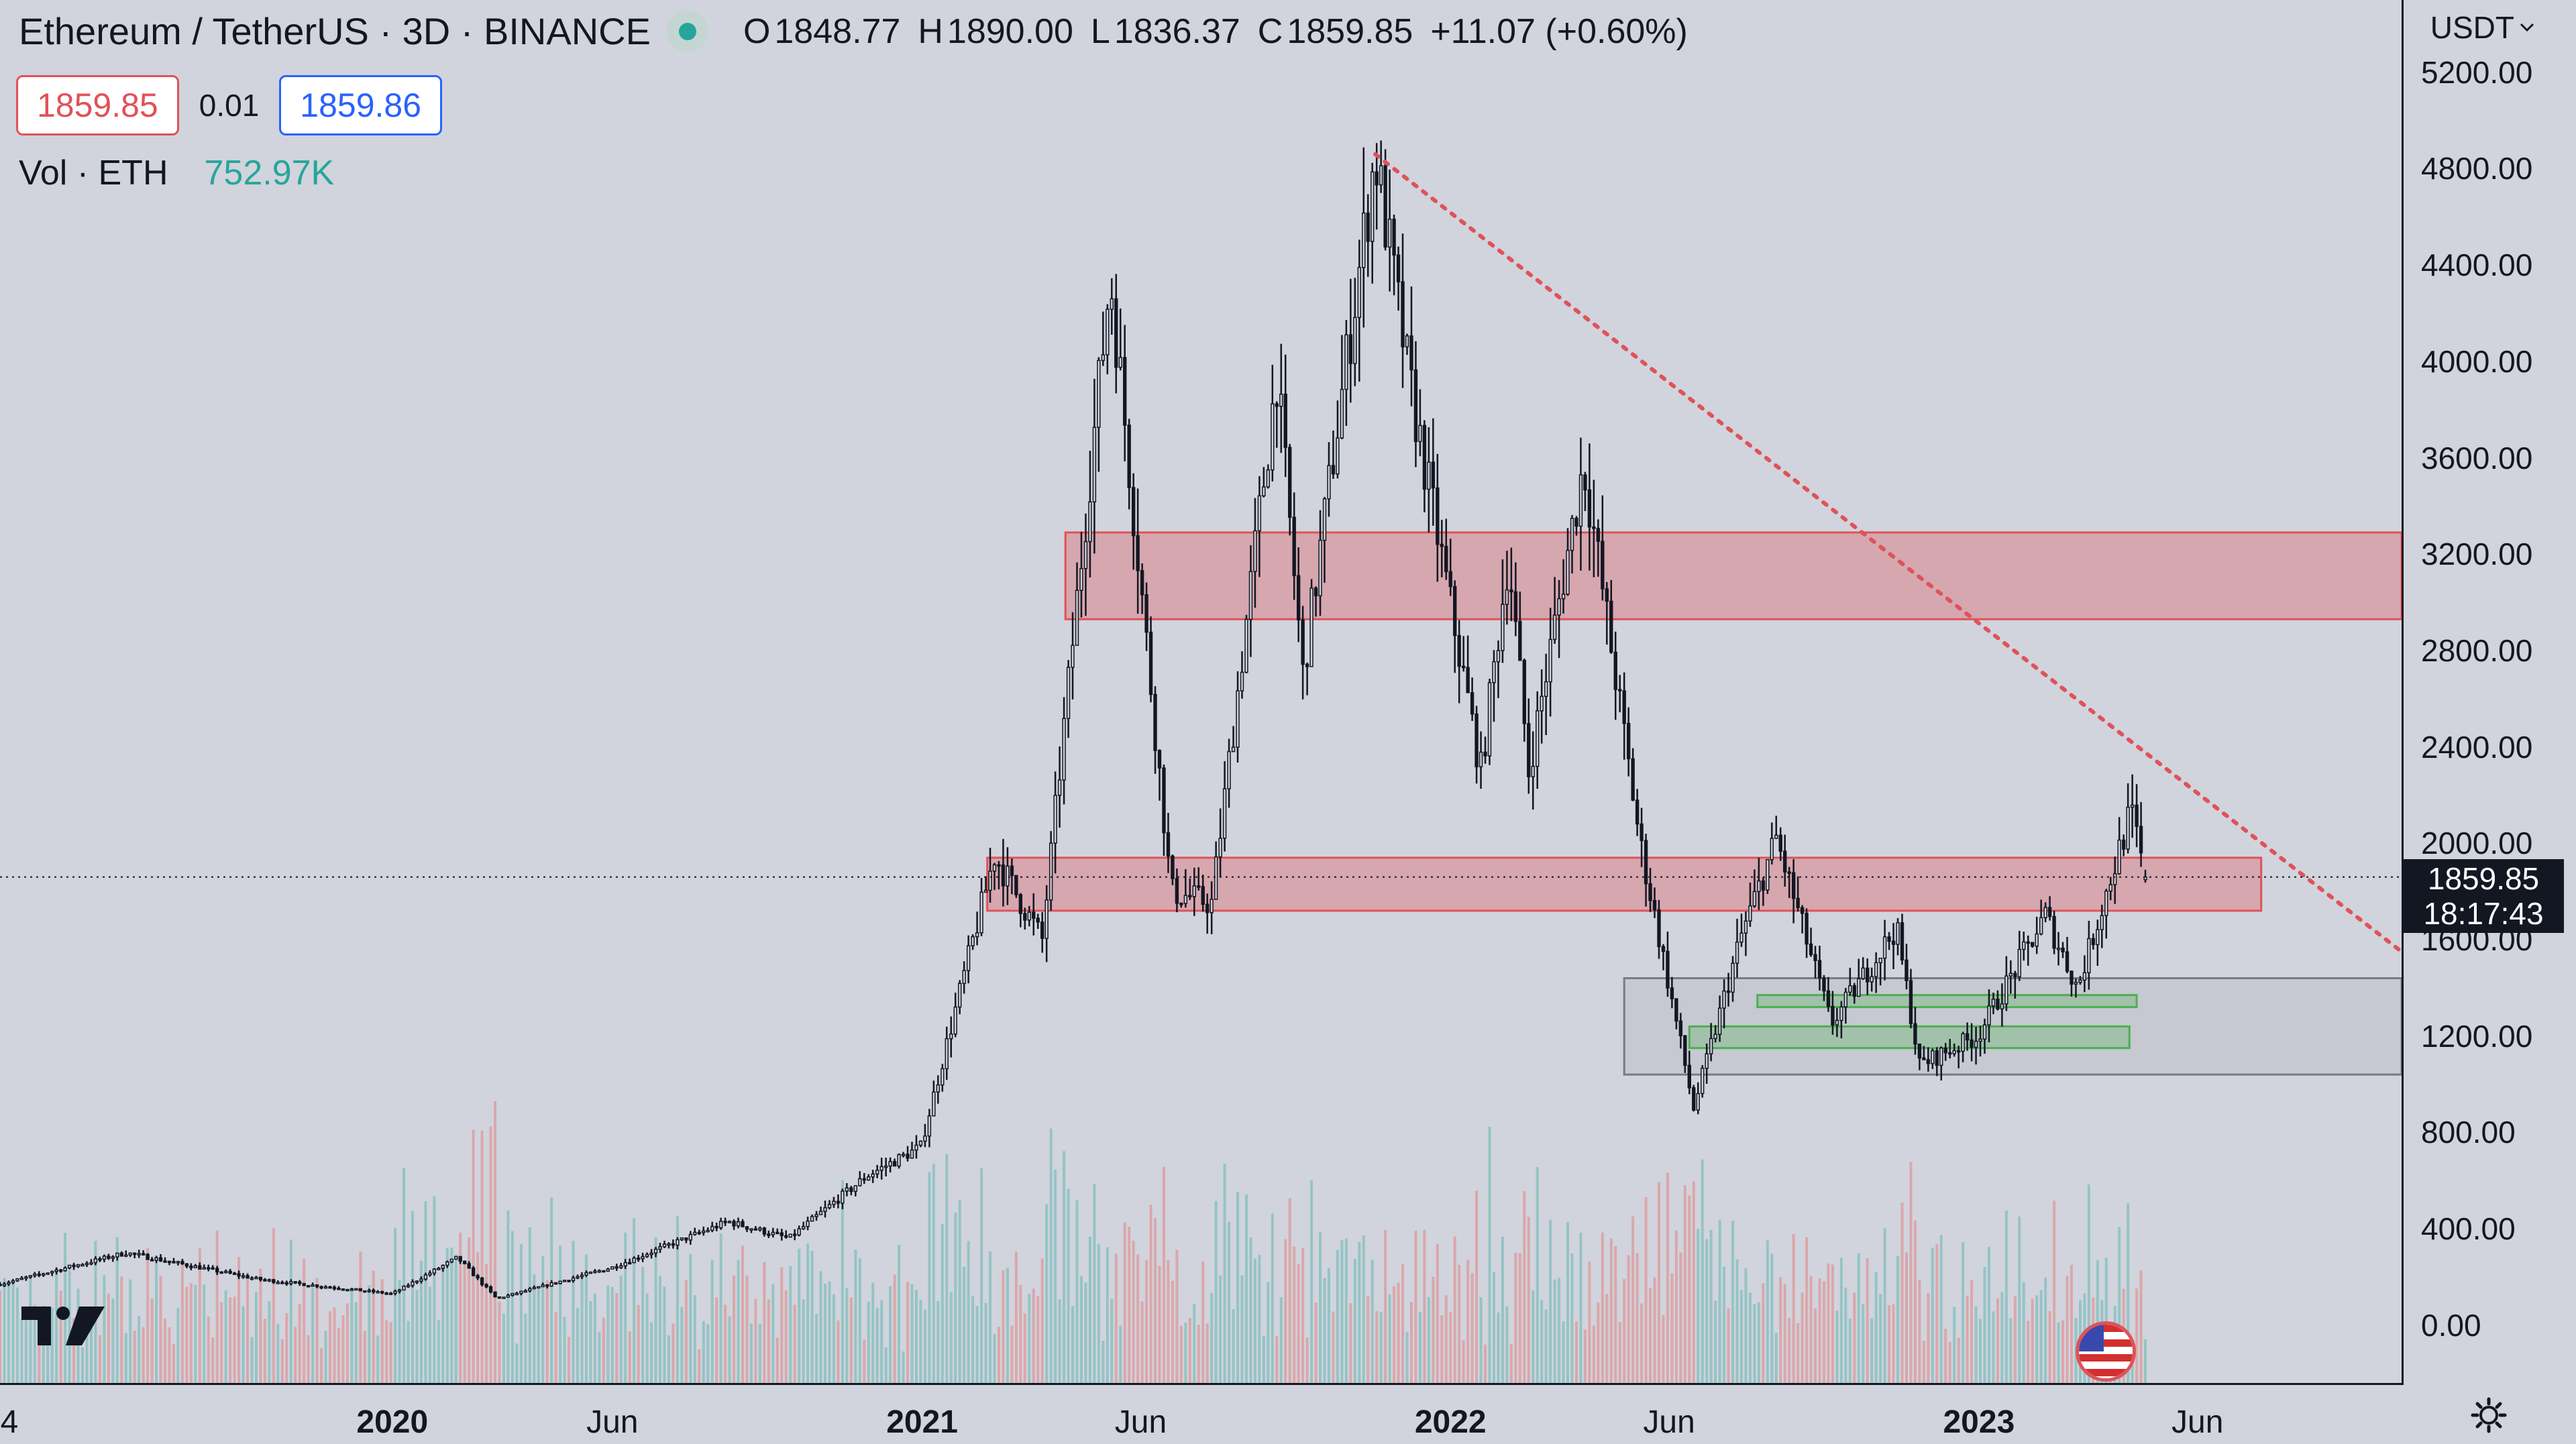 The image size is (2576, 1444). I want to click on volume-value: 752.97K, so click(269, 173).